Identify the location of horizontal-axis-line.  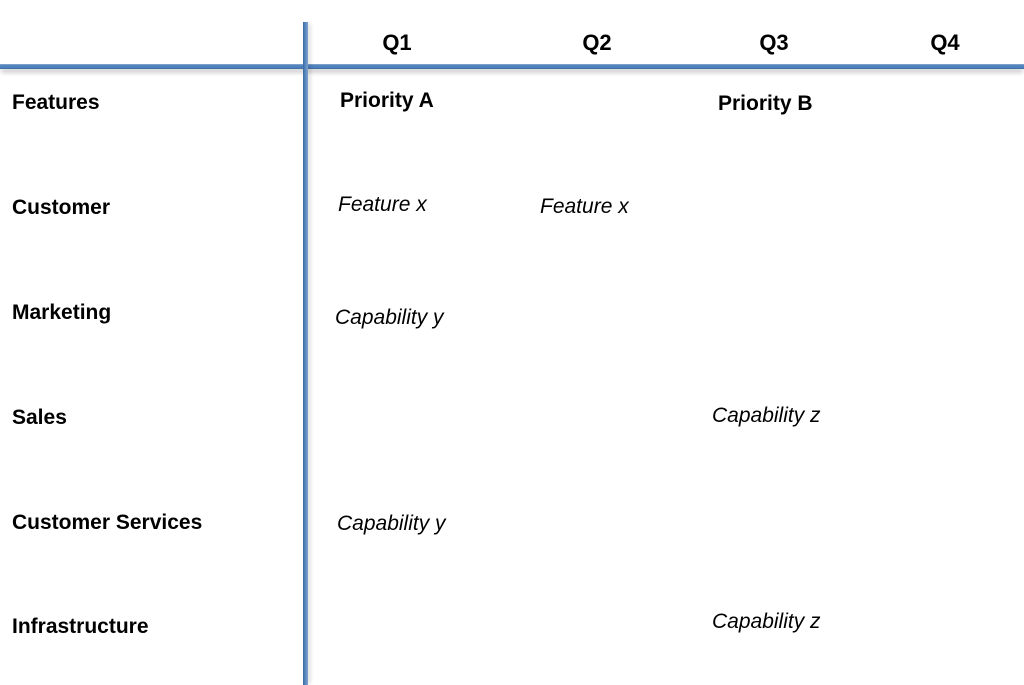
(512, 66).